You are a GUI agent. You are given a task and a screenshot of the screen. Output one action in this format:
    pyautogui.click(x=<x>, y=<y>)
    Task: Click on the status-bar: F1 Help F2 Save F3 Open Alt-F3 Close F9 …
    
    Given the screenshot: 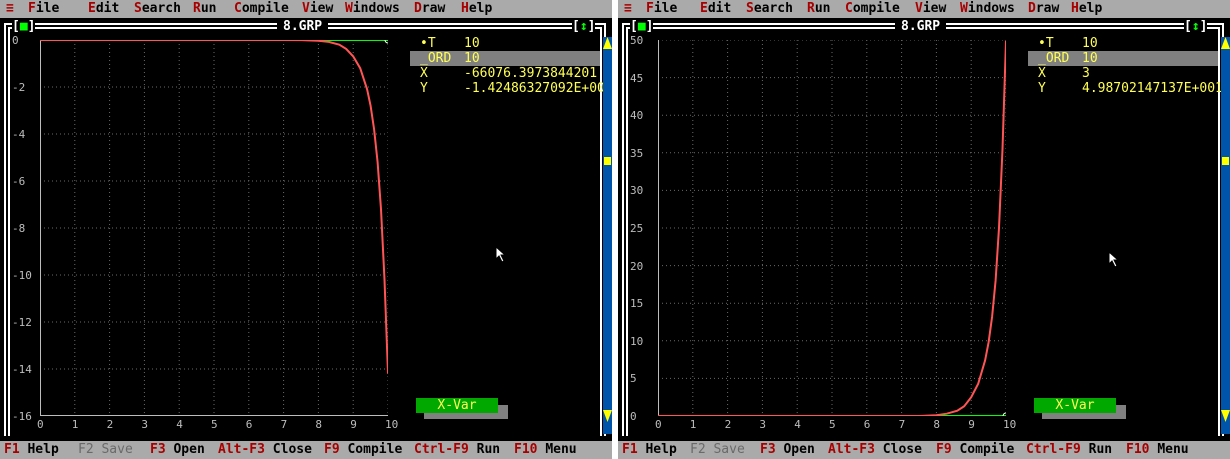 What is the action you would take?
    pyautogui.click(x=924, y=450)
    